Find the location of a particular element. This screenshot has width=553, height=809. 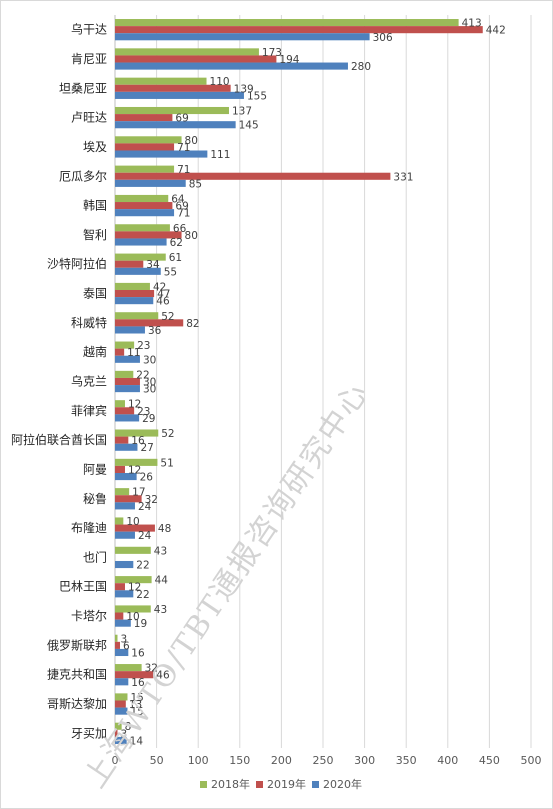

x-tick-label: 300 is located at coordinates (364, 760).